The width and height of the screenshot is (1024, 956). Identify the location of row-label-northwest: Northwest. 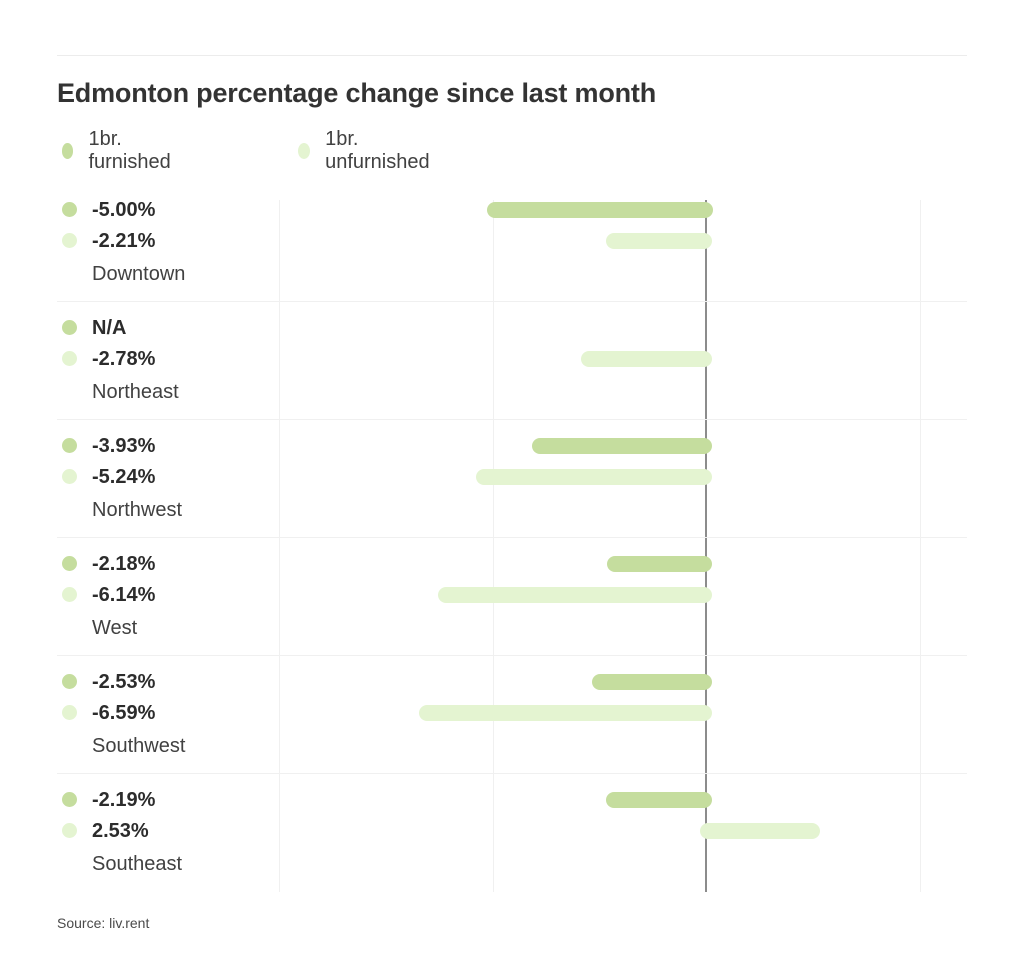
(137, 510).